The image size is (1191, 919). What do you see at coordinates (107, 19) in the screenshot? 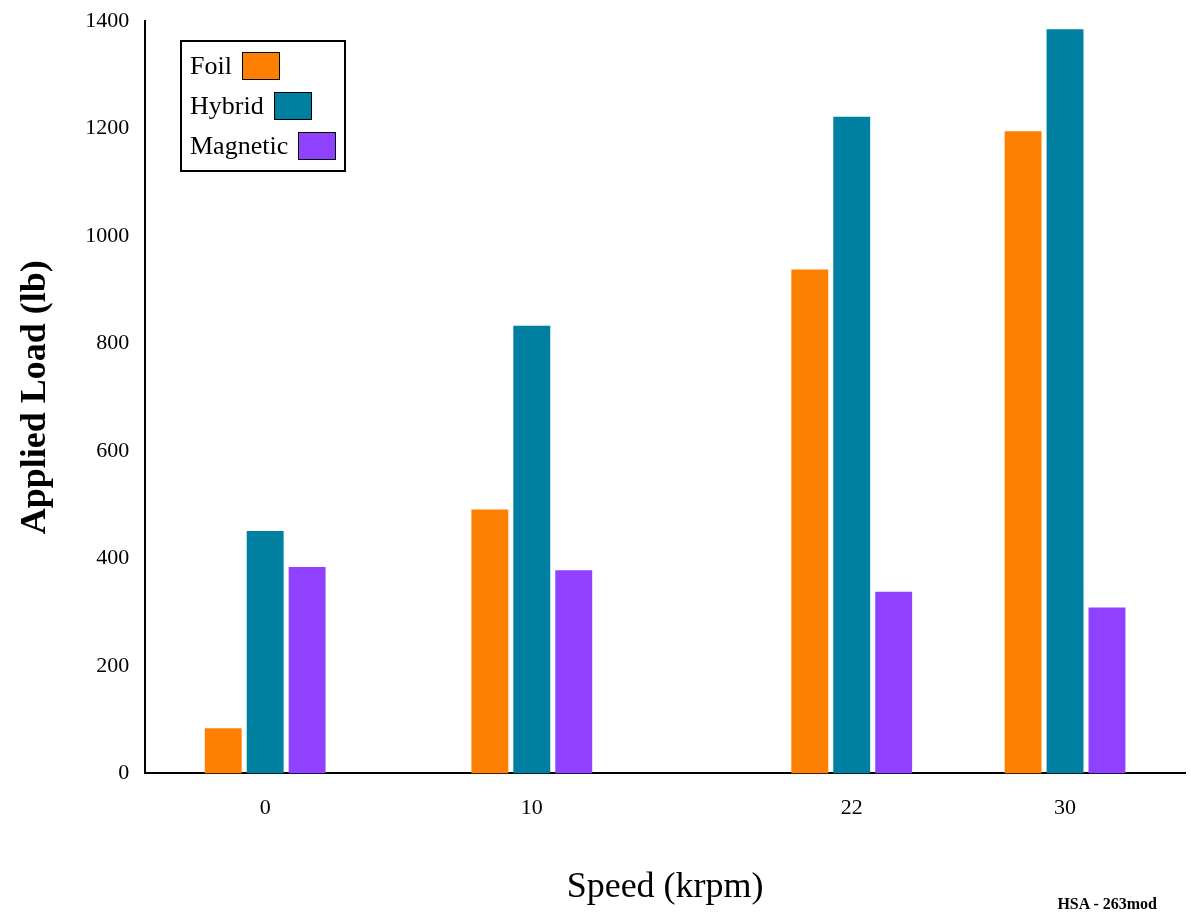
I see `y-tick-label: 1400` at bounding box center [107, 19].